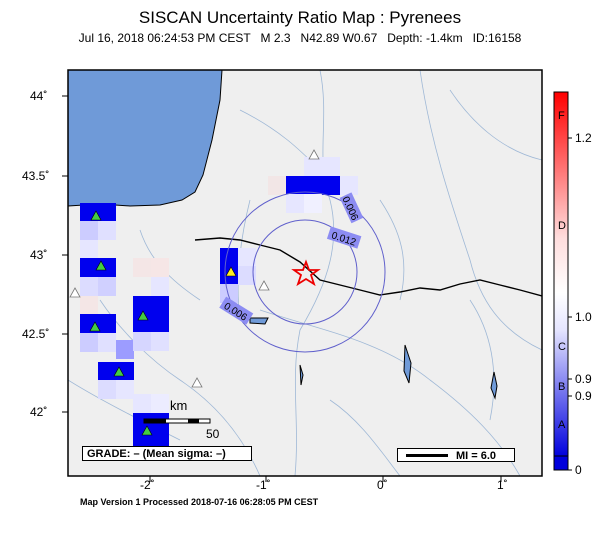 This screenshot has width=595, height=542. Describe the element at coordinates (167, 453) in the screenshot. I see `grade-box: GRADE: – (Mean sigma: –)` at that location.